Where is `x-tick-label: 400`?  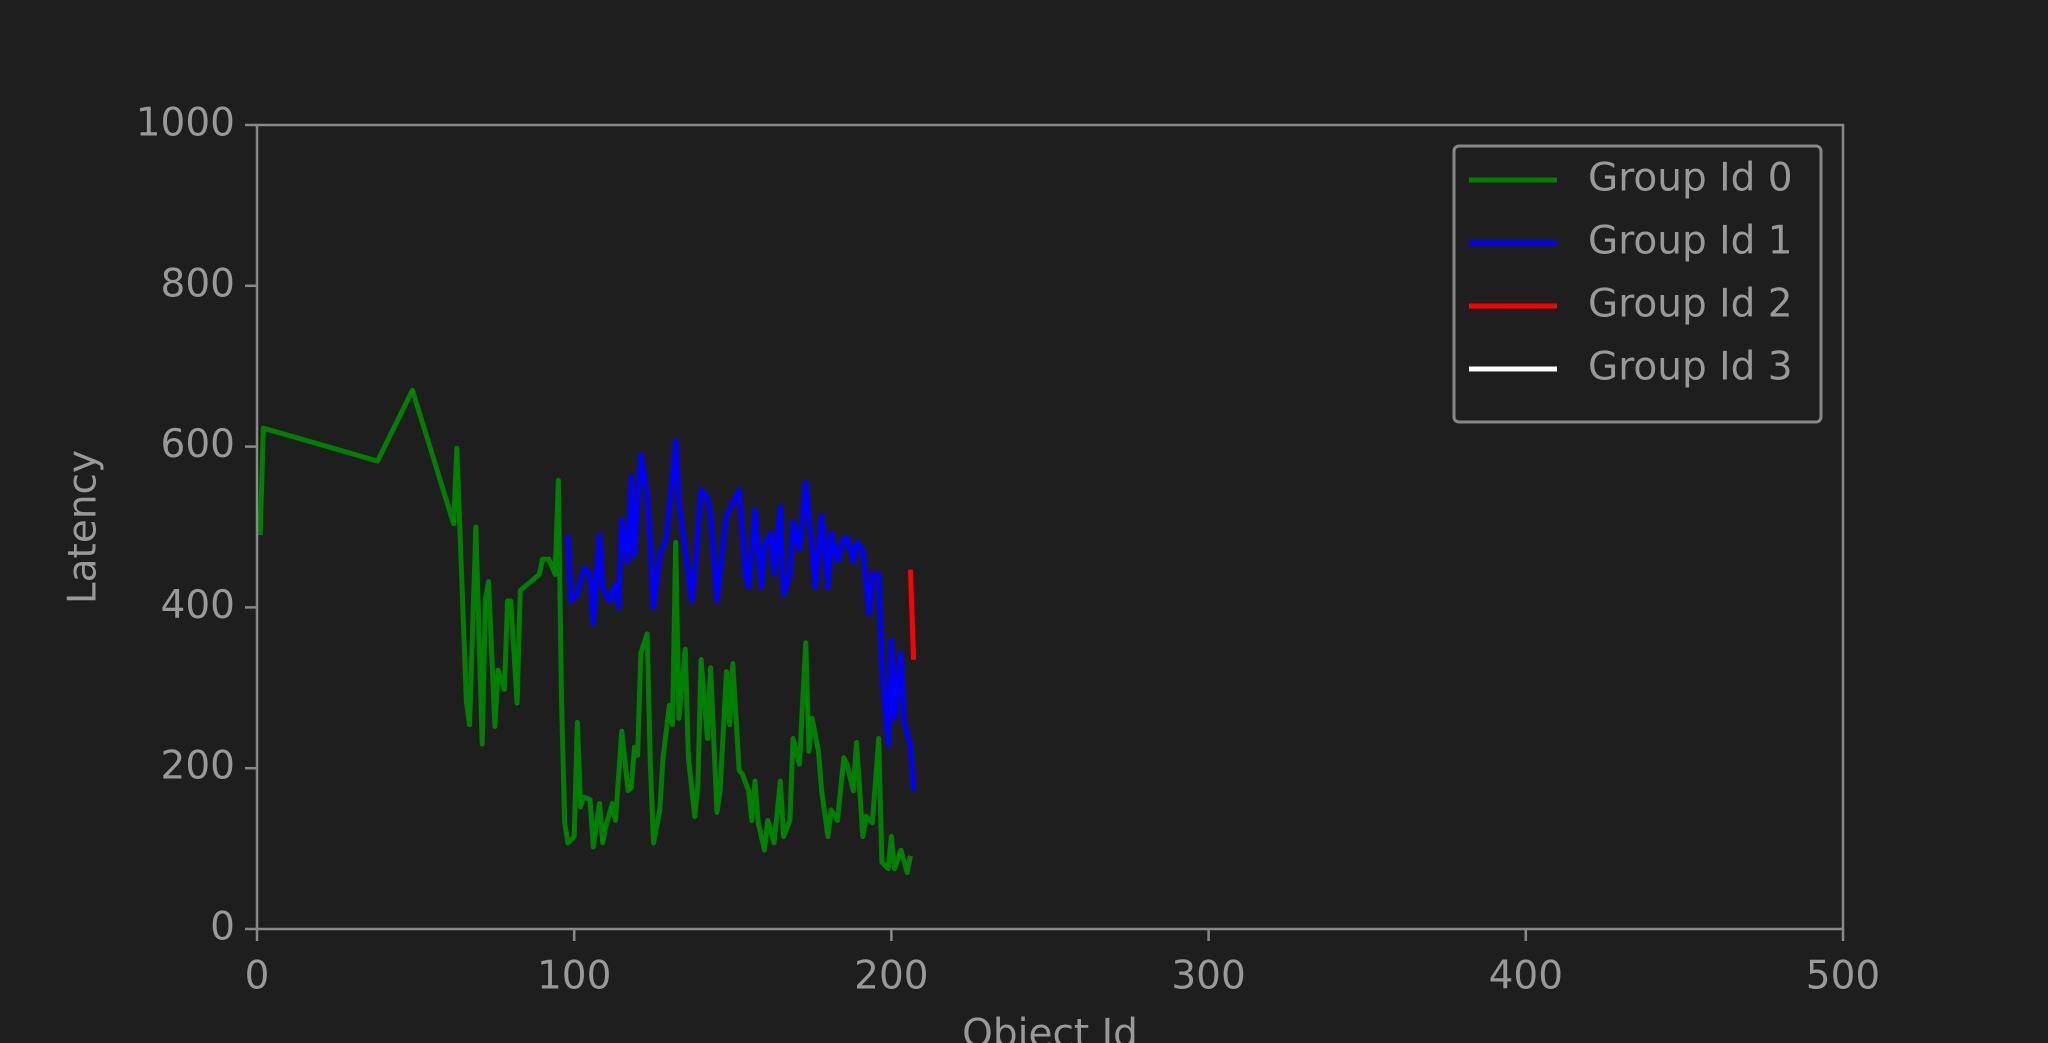
x-tick-label: 400 is located at coordinates (1526, 976).